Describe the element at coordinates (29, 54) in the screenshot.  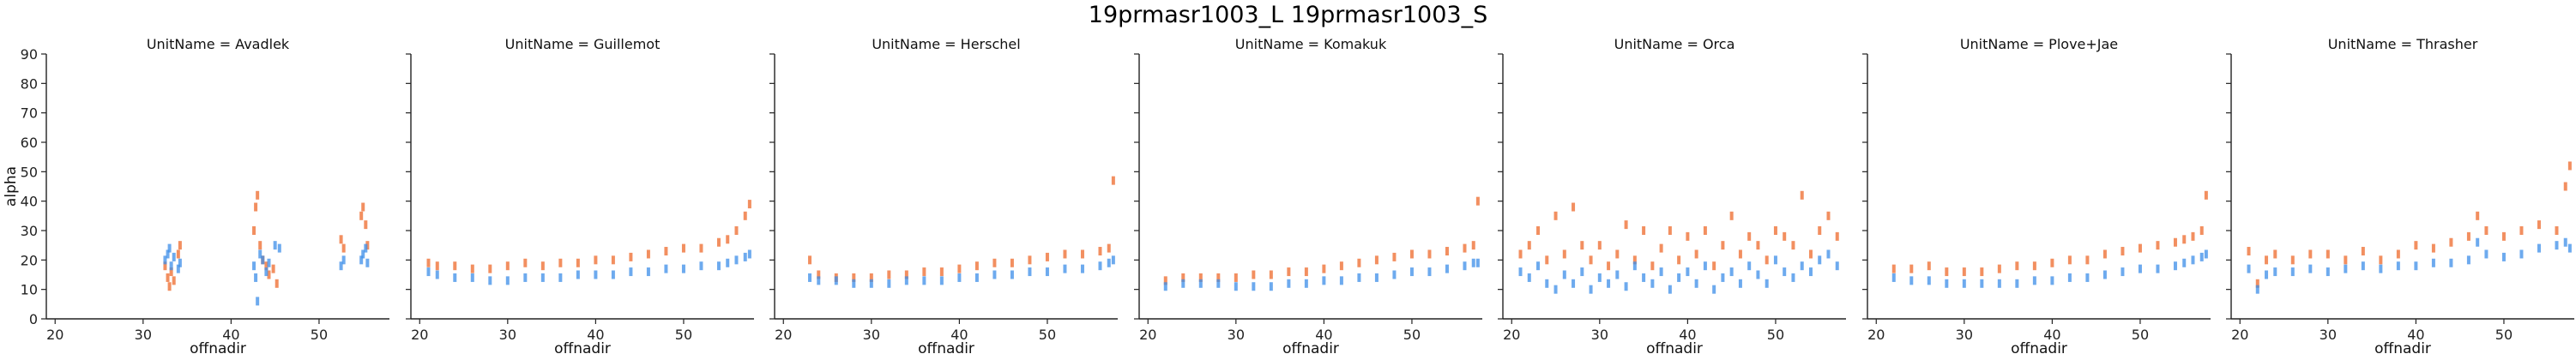
I see `y-tick-label: 90` at that location.